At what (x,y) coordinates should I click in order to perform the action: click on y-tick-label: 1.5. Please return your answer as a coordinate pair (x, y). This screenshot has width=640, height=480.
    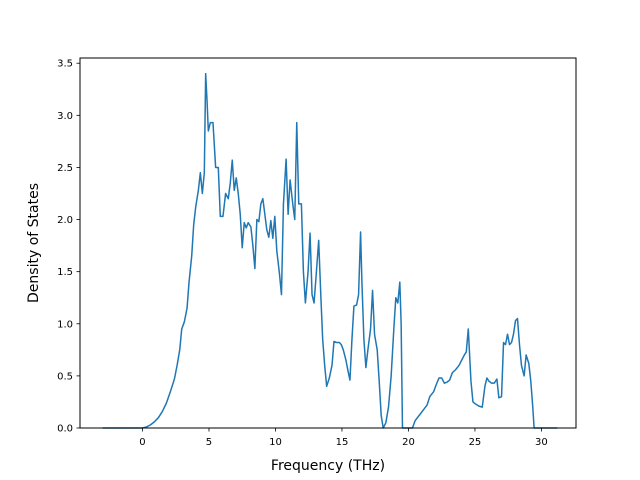
    Looking at the image, I should click on (65, 272).